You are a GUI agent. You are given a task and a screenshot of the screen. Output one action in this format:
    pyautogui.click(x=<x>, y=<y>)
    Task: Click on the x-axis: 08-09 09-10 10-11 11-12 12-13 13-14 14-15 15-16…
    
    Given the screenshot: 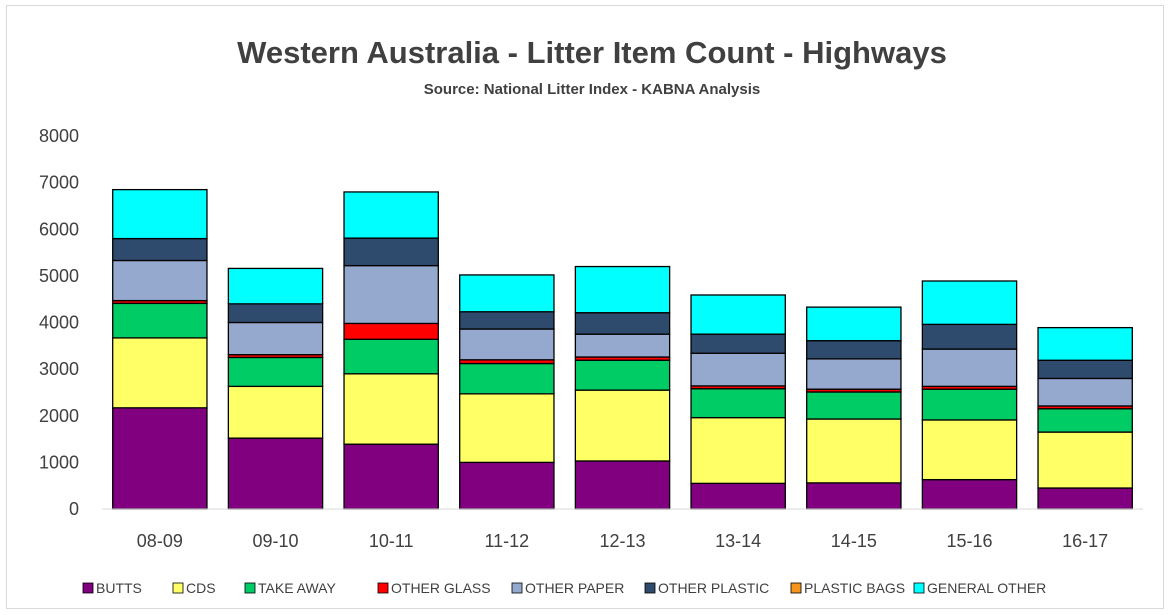 What is the action you would take?
    pyautogui.click(x=622, y=541)
    